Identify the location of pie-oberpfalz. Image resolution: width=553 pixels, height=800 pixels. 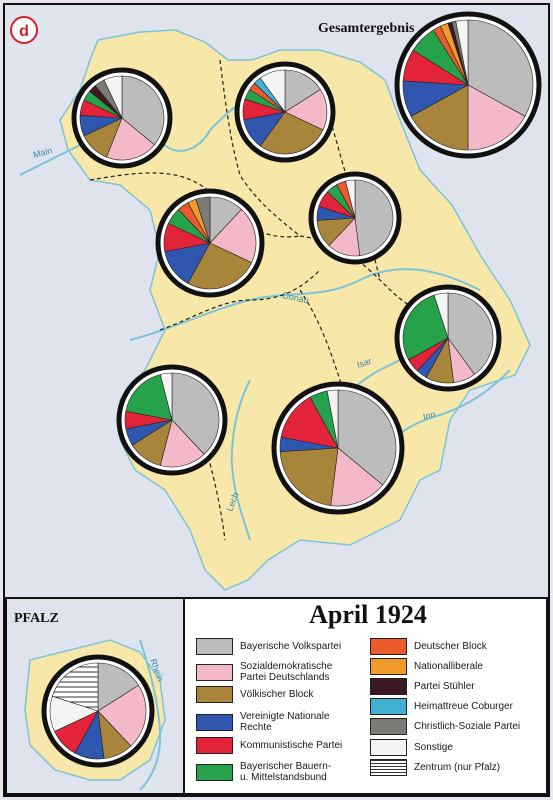
(355, 218).